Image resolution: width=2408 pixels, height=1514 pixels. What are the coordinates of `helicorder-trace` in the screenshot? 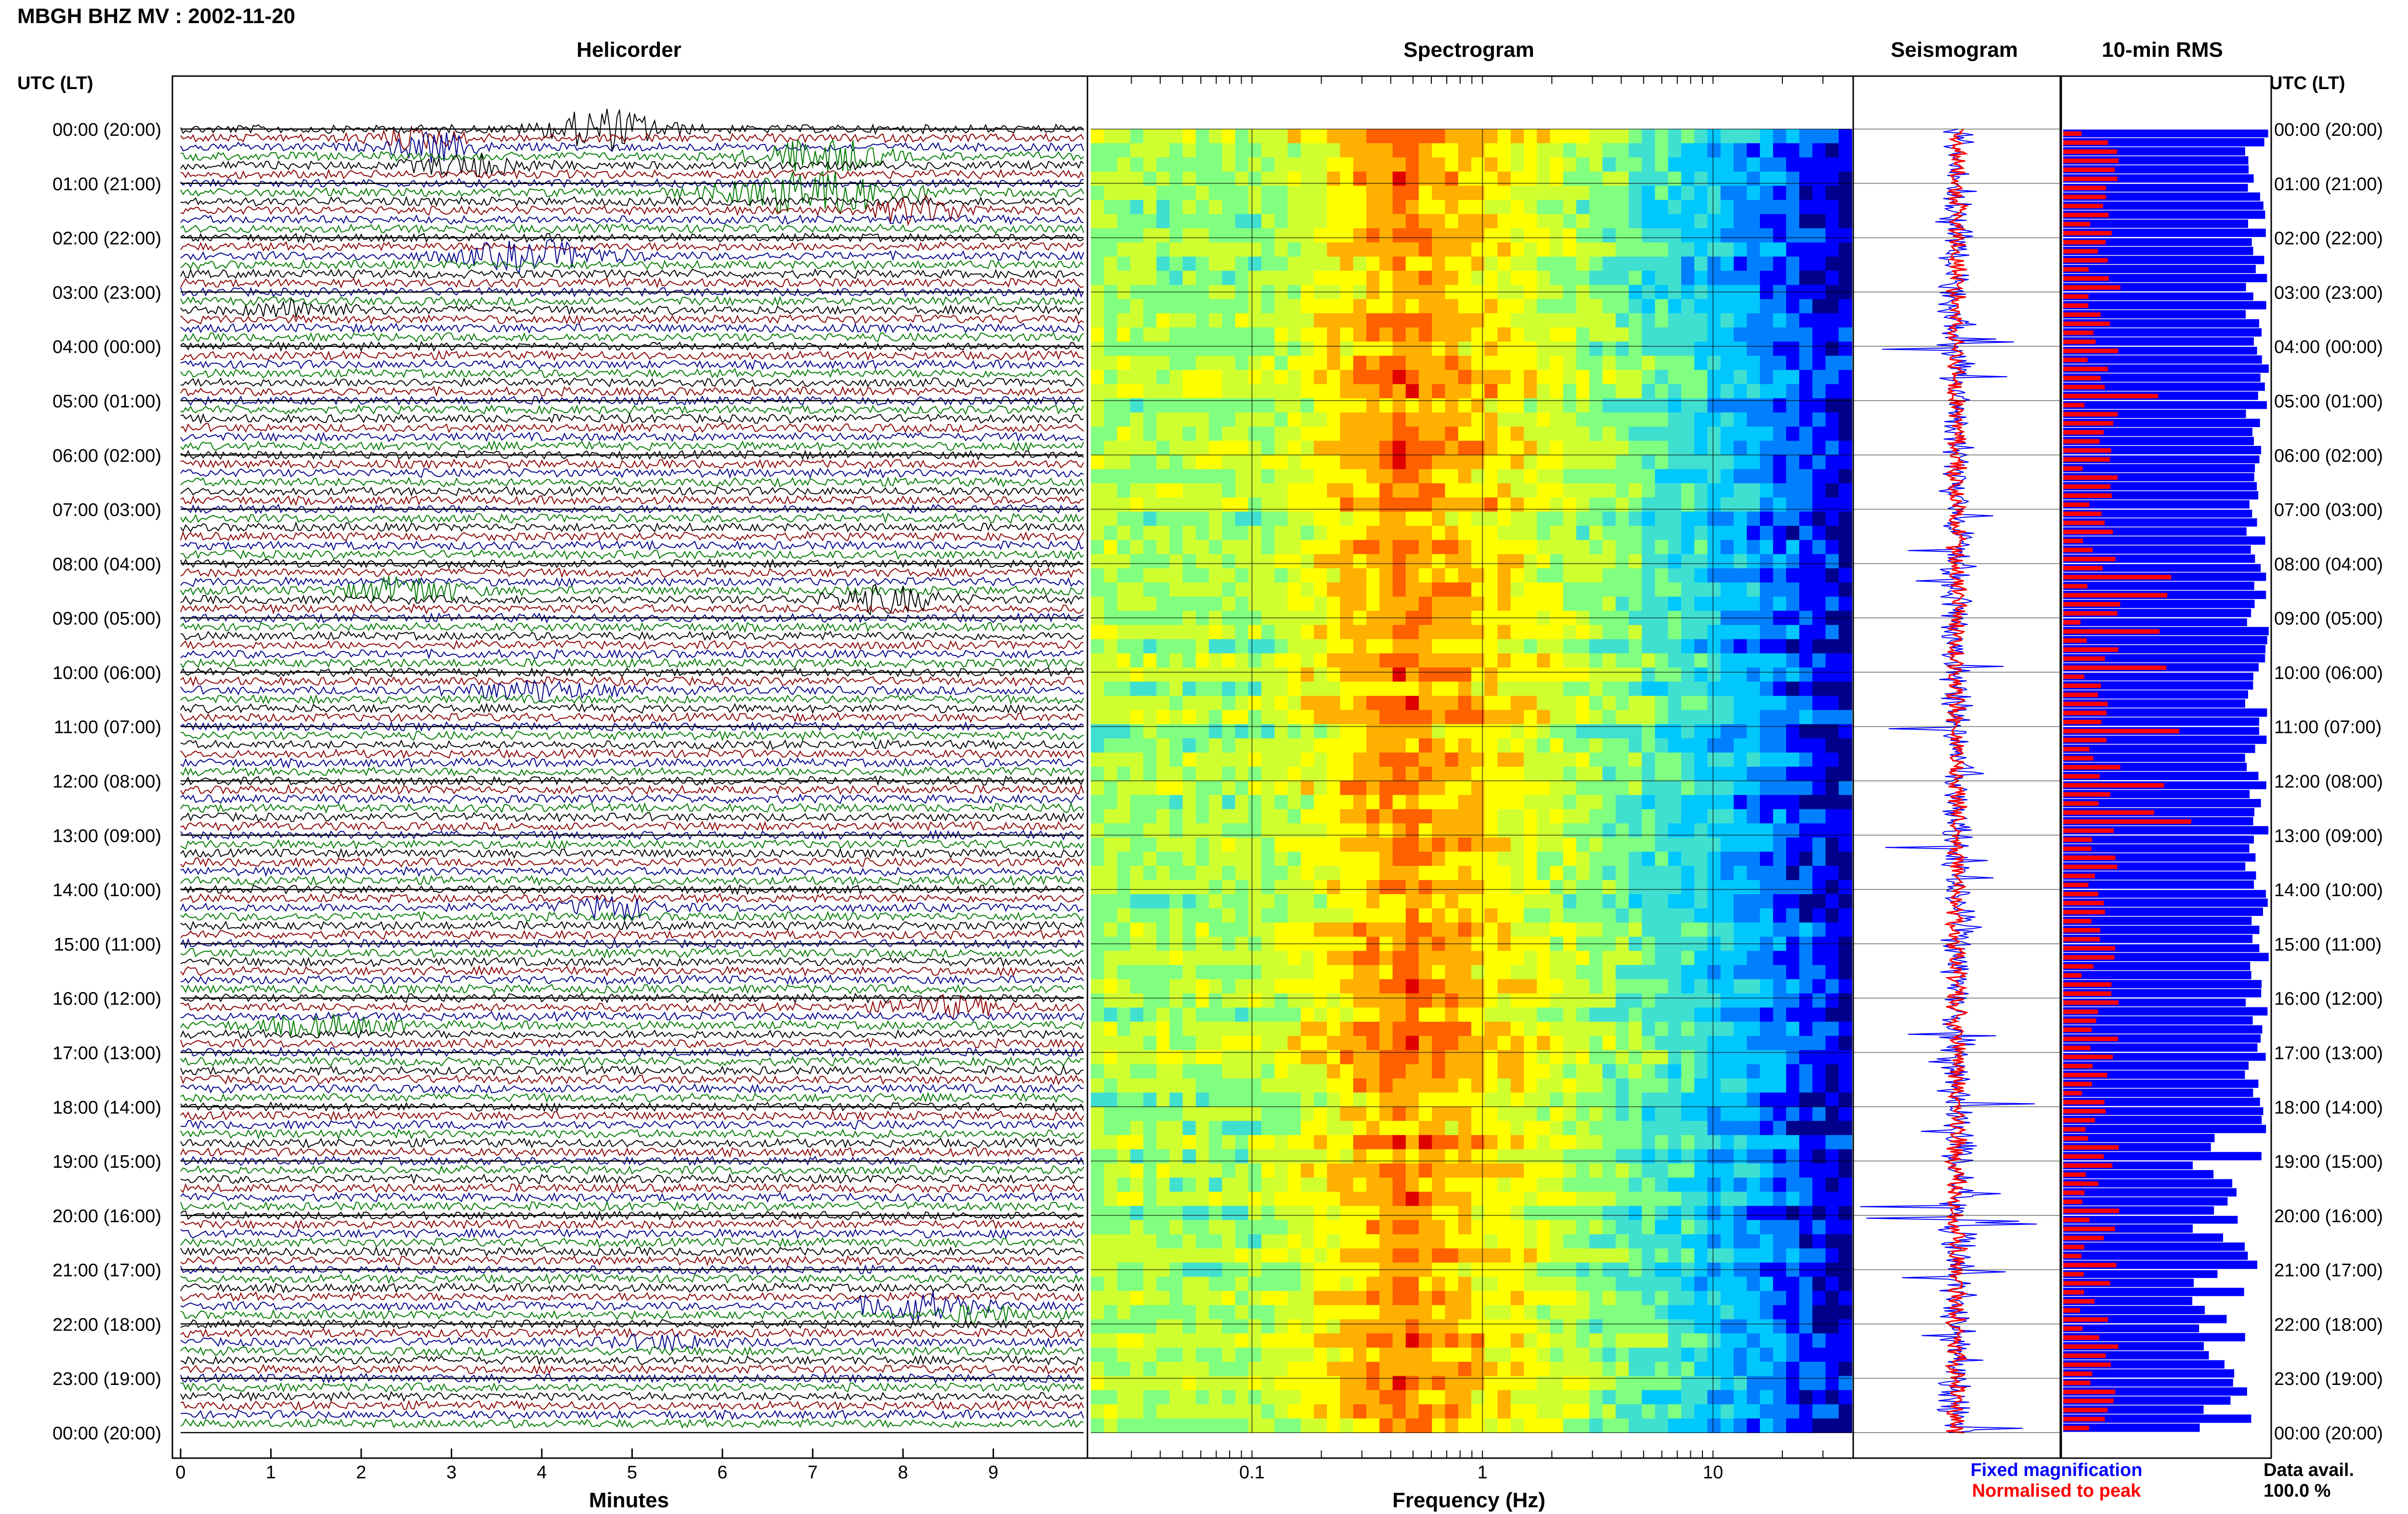 It's located at (632, 464).